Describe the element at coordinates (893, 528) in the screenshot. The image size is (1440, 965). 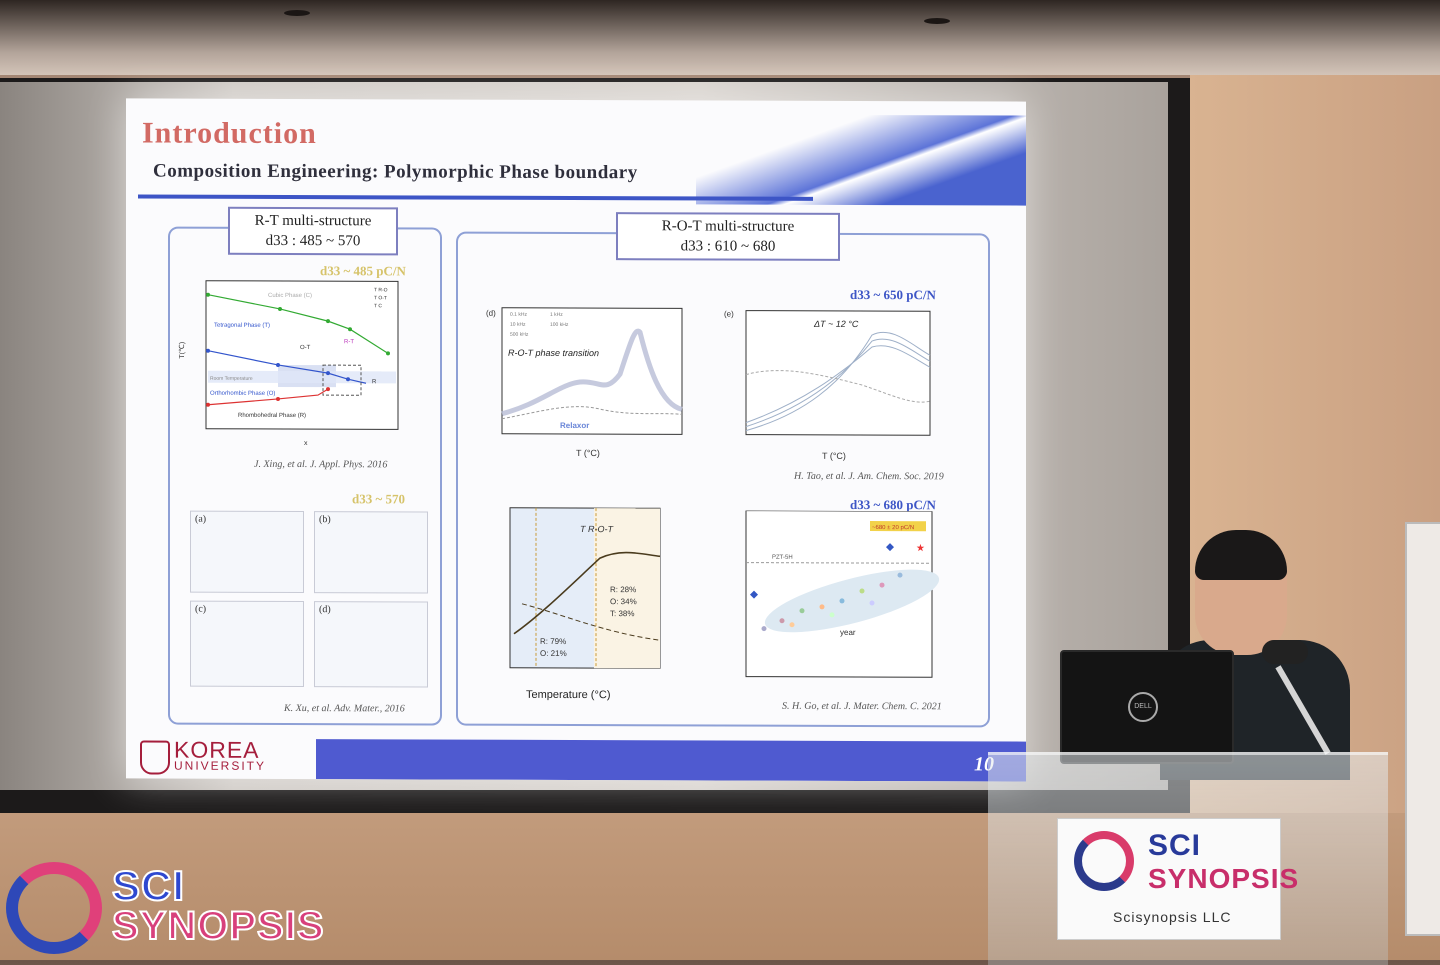
I see `highlight-label: ~680 ± 20 pC/N` at that location.